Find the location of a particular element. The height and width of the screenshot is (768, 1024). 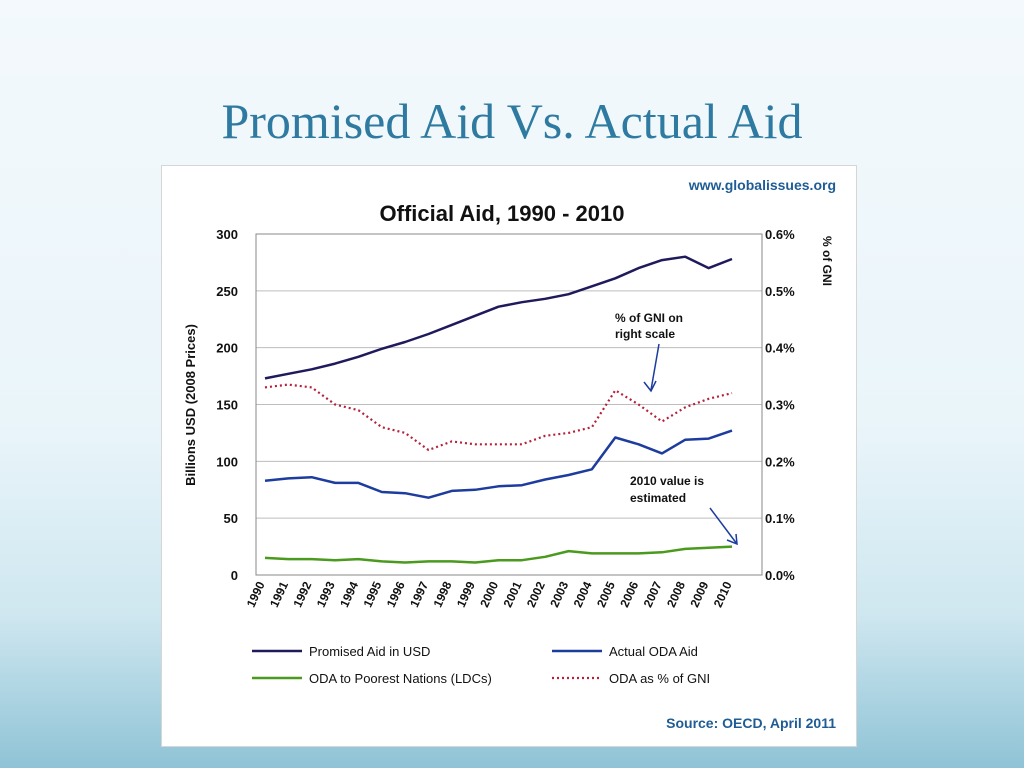

y-tick-left: 200 is located at coordinates (227, 348).